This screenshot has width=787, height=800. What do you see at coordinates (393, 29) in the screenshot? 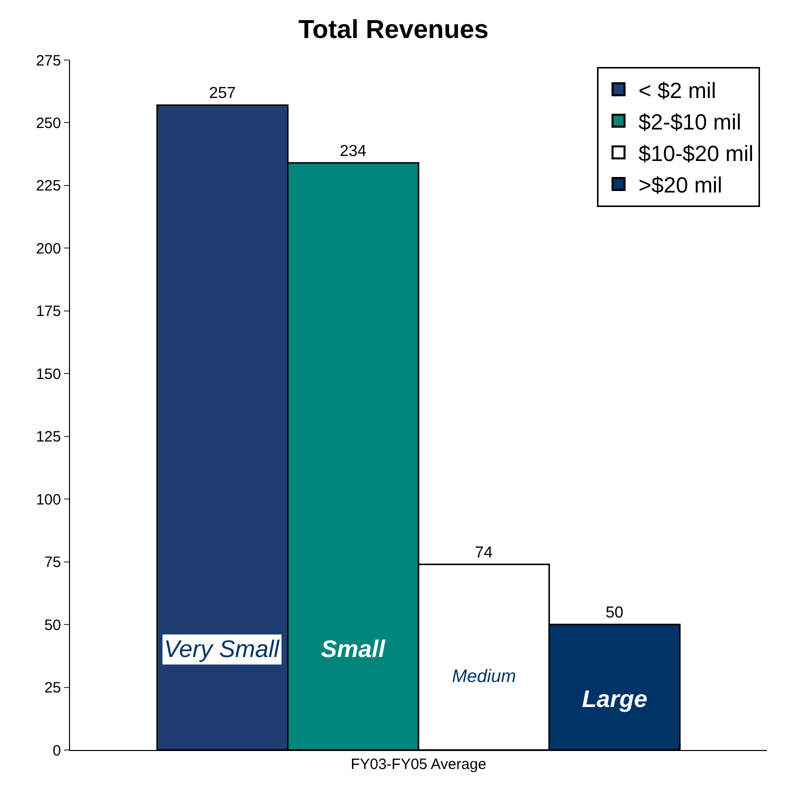
I see `chart-title: Total Revenues` at bounding box center [393, 29].